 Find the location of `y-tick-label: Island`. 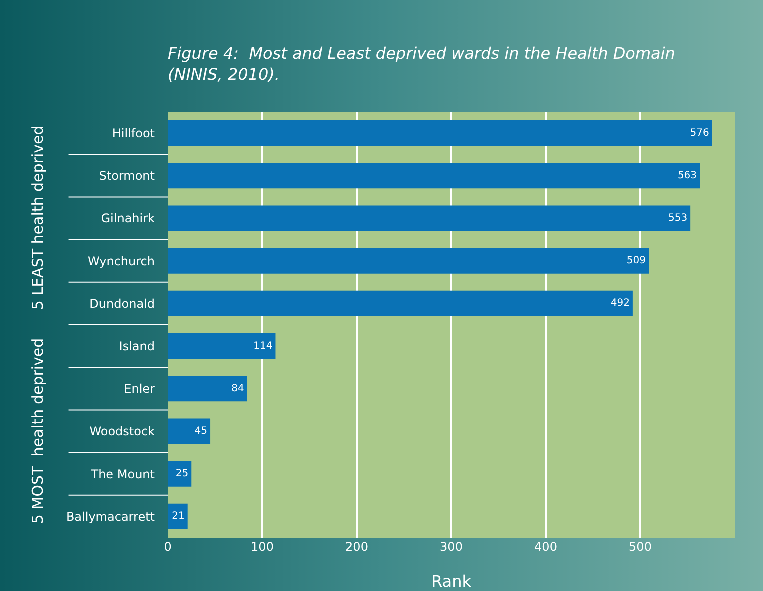

y-tick-label: Island is located at coordinates (137, 347).